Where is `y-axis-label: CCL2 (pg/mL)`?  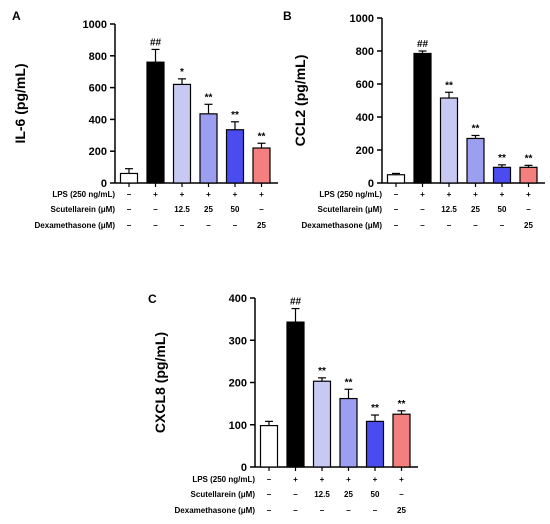 y-axis-label: CCL2 (pg/mL) is located at coordinates (300, 101).